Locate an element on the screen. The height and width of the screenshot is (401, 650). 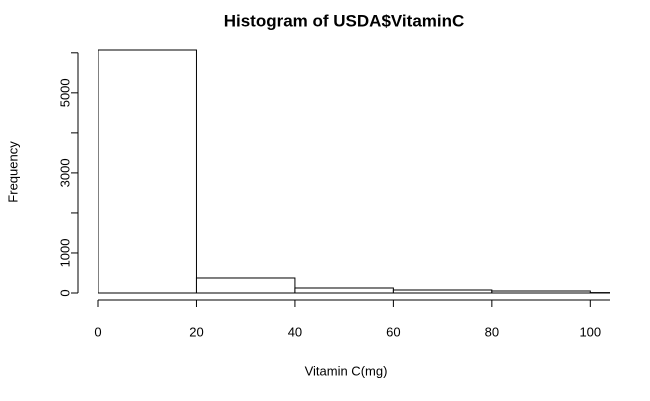
x-tick-label: 80 is located at coordinates (492, 331).